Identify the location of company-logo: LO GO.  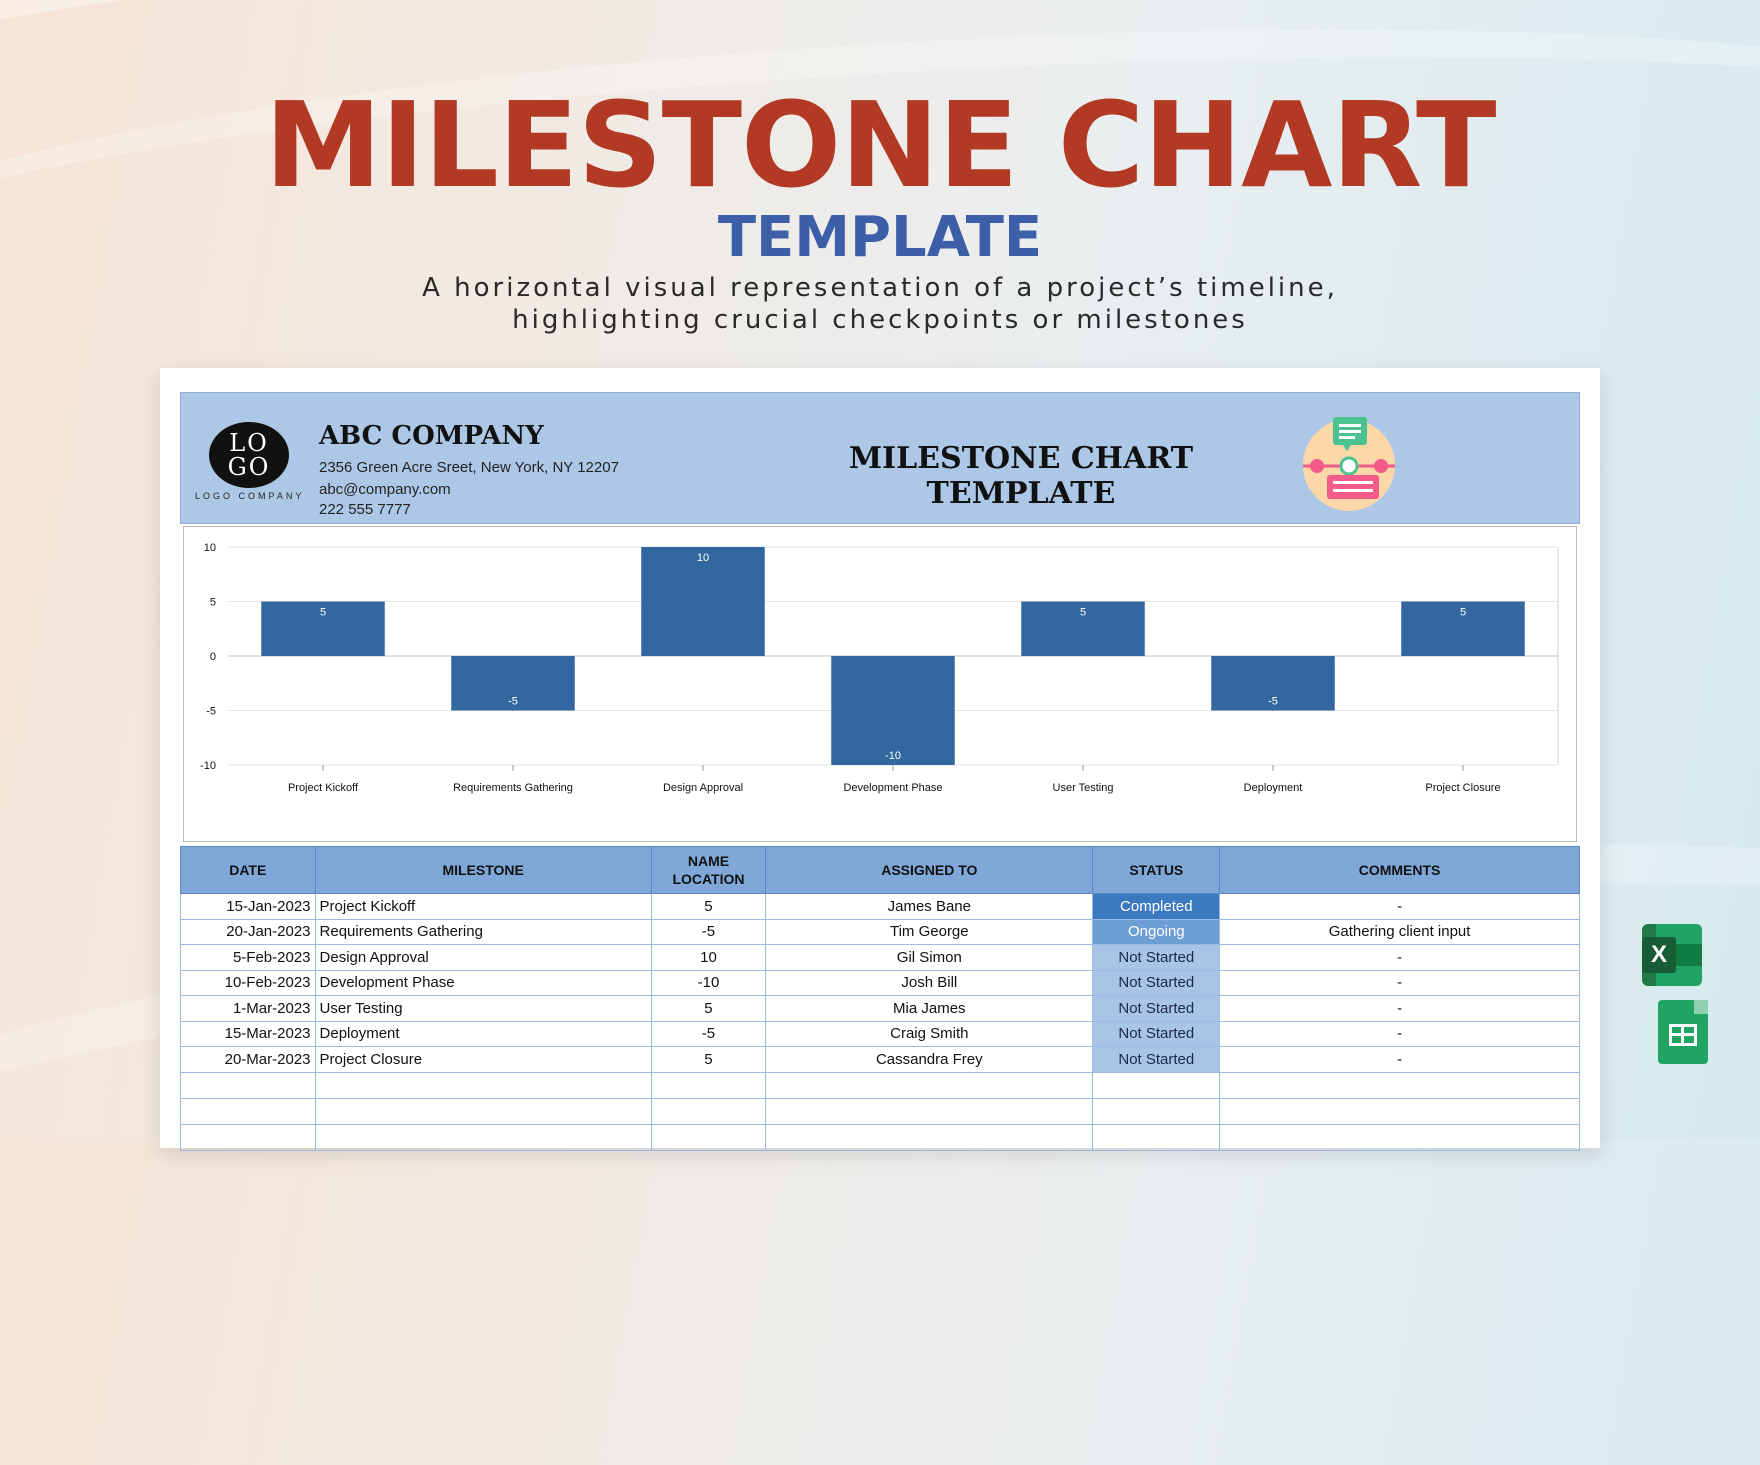
(249, 455).